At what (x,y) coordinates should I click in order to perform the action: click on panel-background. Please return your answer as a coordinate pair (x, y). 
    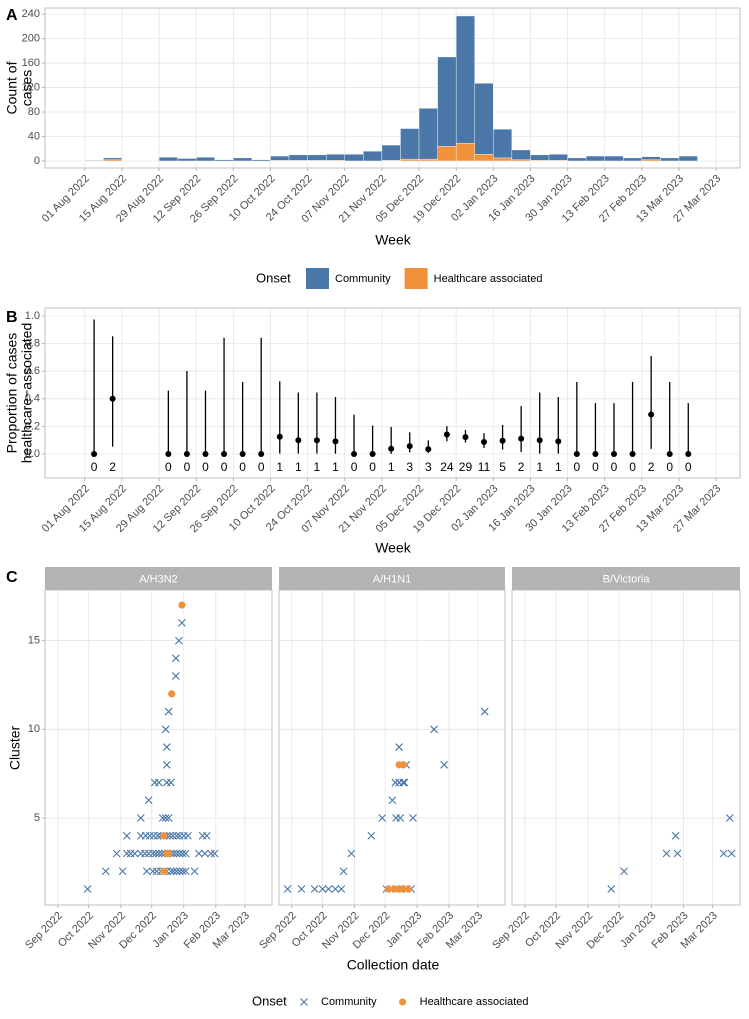
    Looking at the image, I should click on (392, 88).